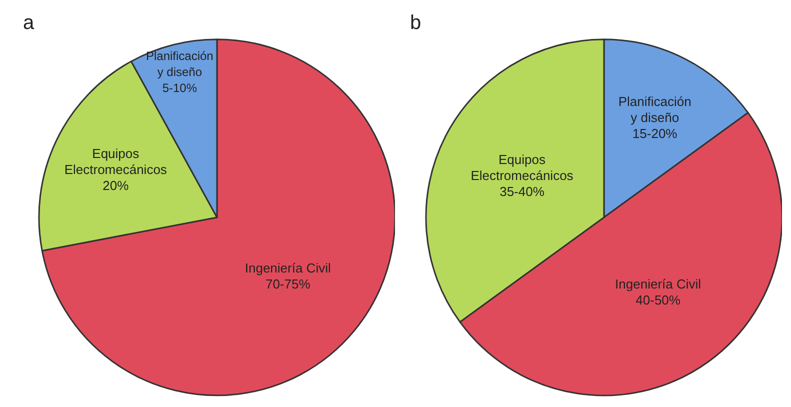 The width and height of the screenshot is (791, 407). What do you see at coordinates (522, 176) in the screenshot?
I see `slice-label: Equipos Electromecánicos 35-40%` at bounding box center [522, 176].